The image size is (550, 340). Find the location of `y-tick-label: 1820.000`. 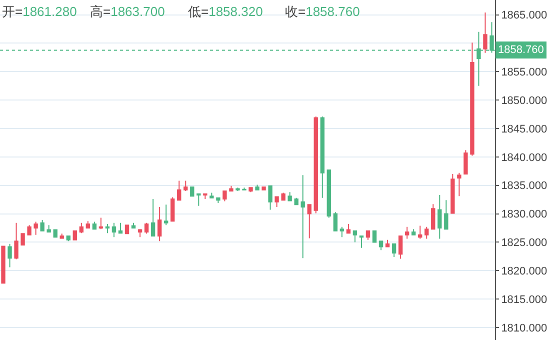

y-tick-label: 1820.000 is located at coordinates (524, 271).